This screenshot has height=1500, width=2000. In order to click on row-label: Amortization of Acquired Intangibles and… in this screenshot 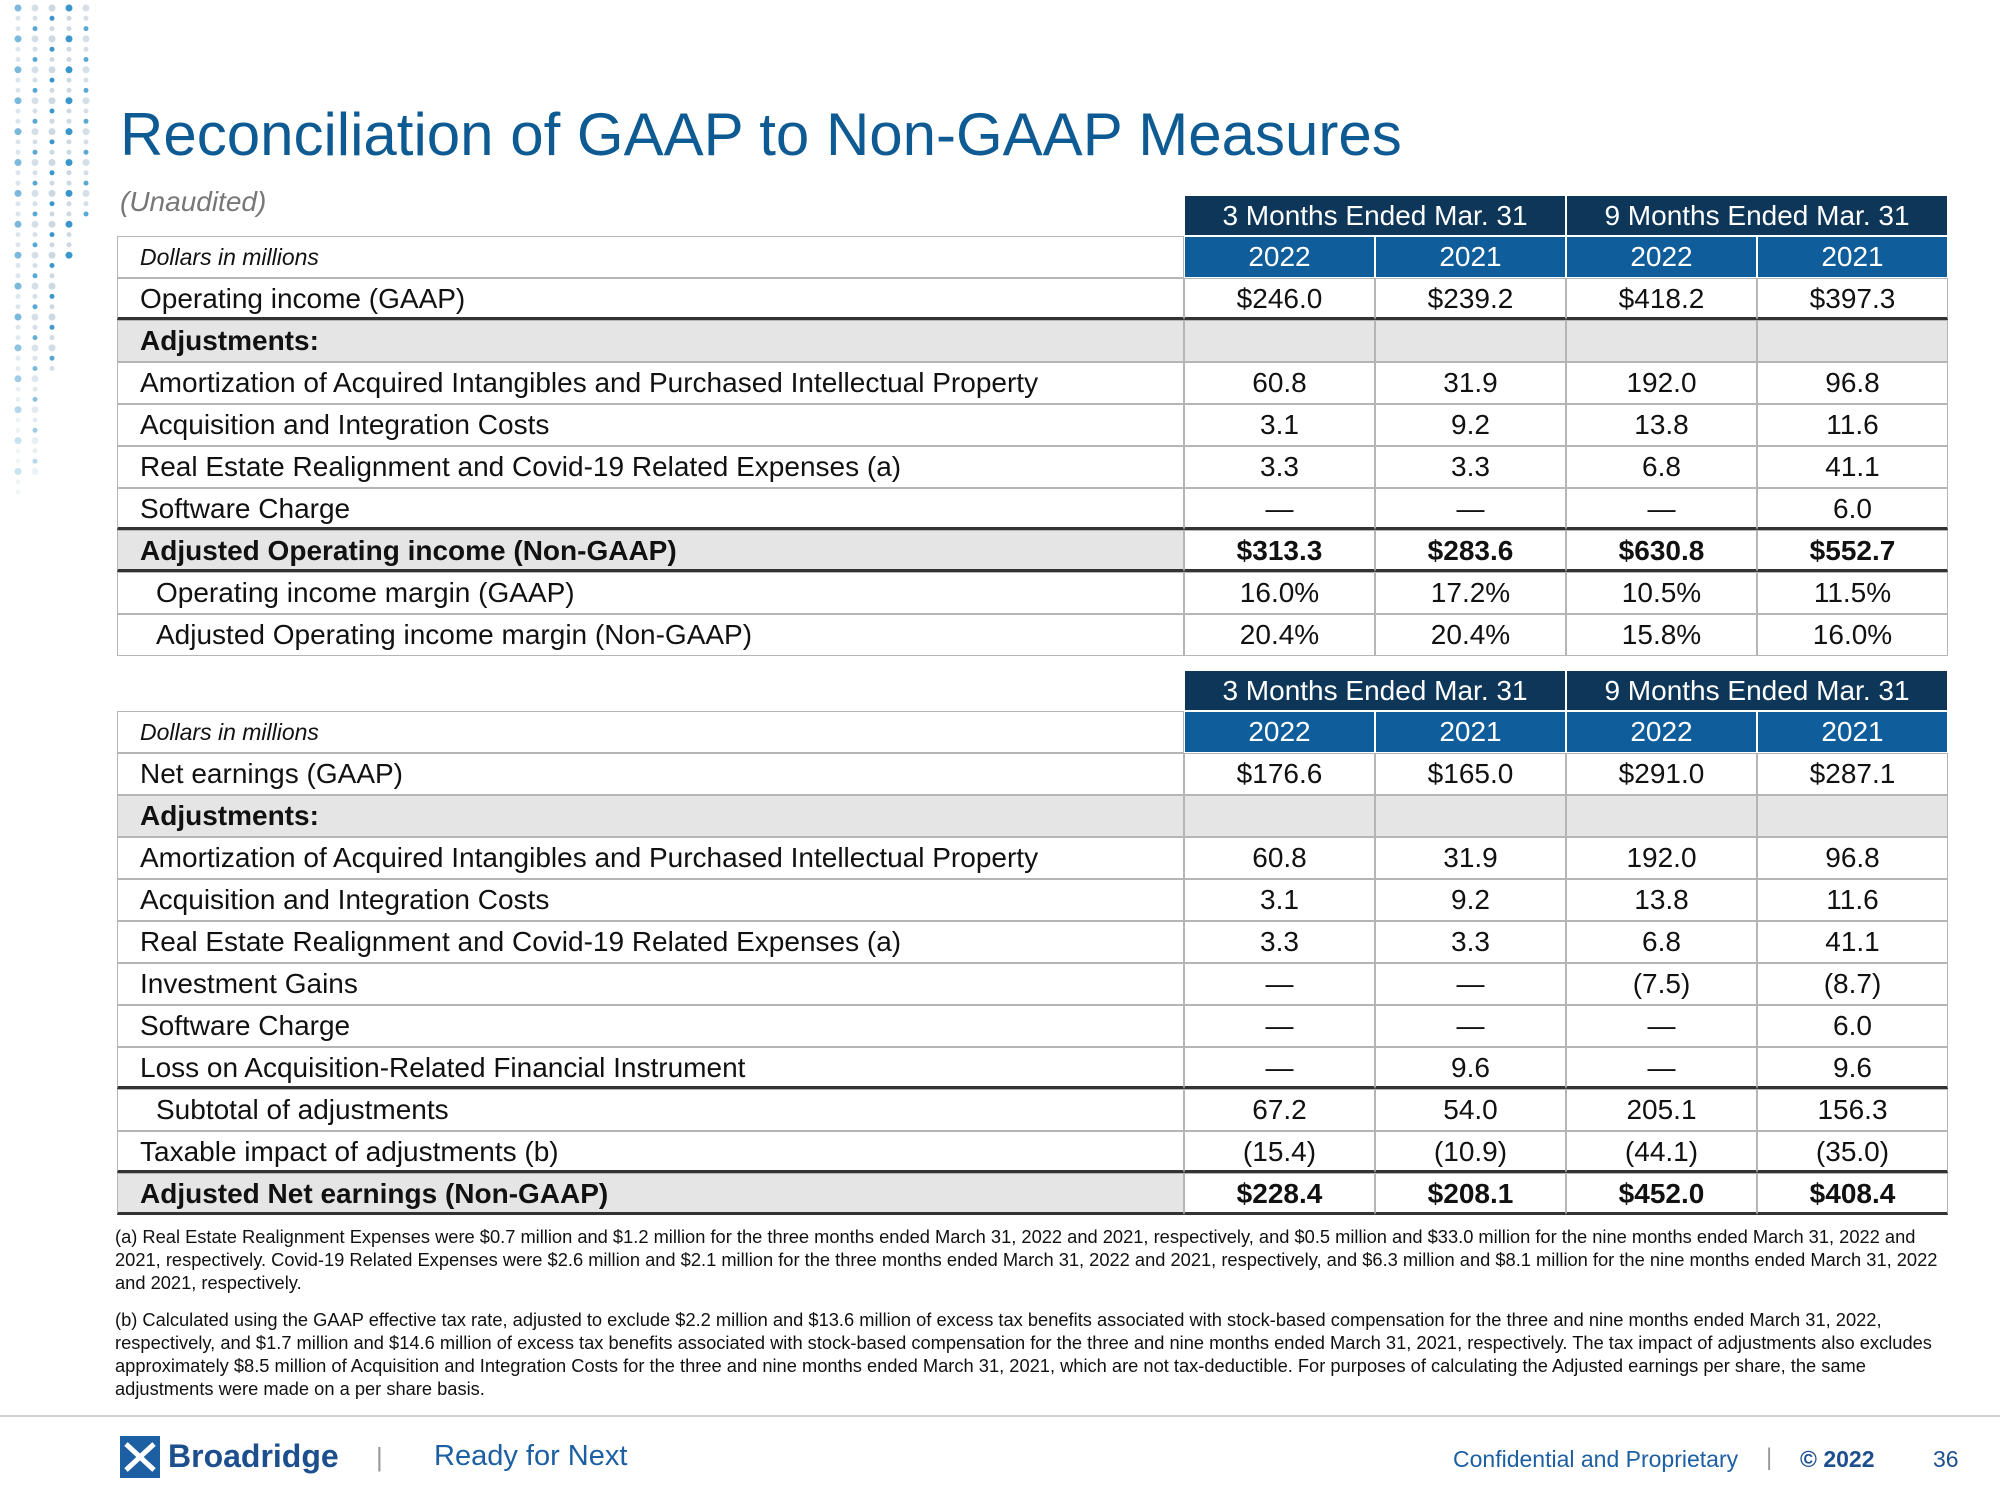, I will do `click(650, 858)`.